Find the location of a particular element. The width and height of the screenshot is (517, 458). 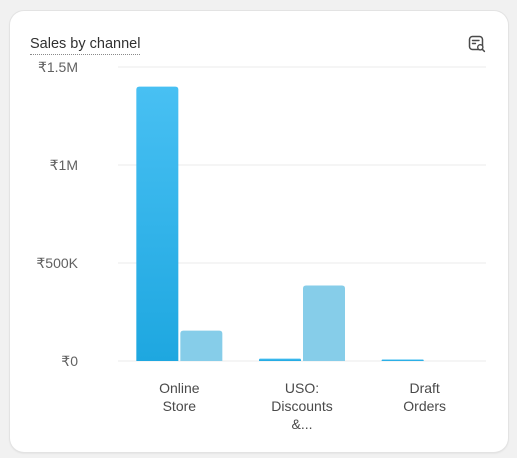

x-category-label: Online Store is located at coordinates (179, 397).